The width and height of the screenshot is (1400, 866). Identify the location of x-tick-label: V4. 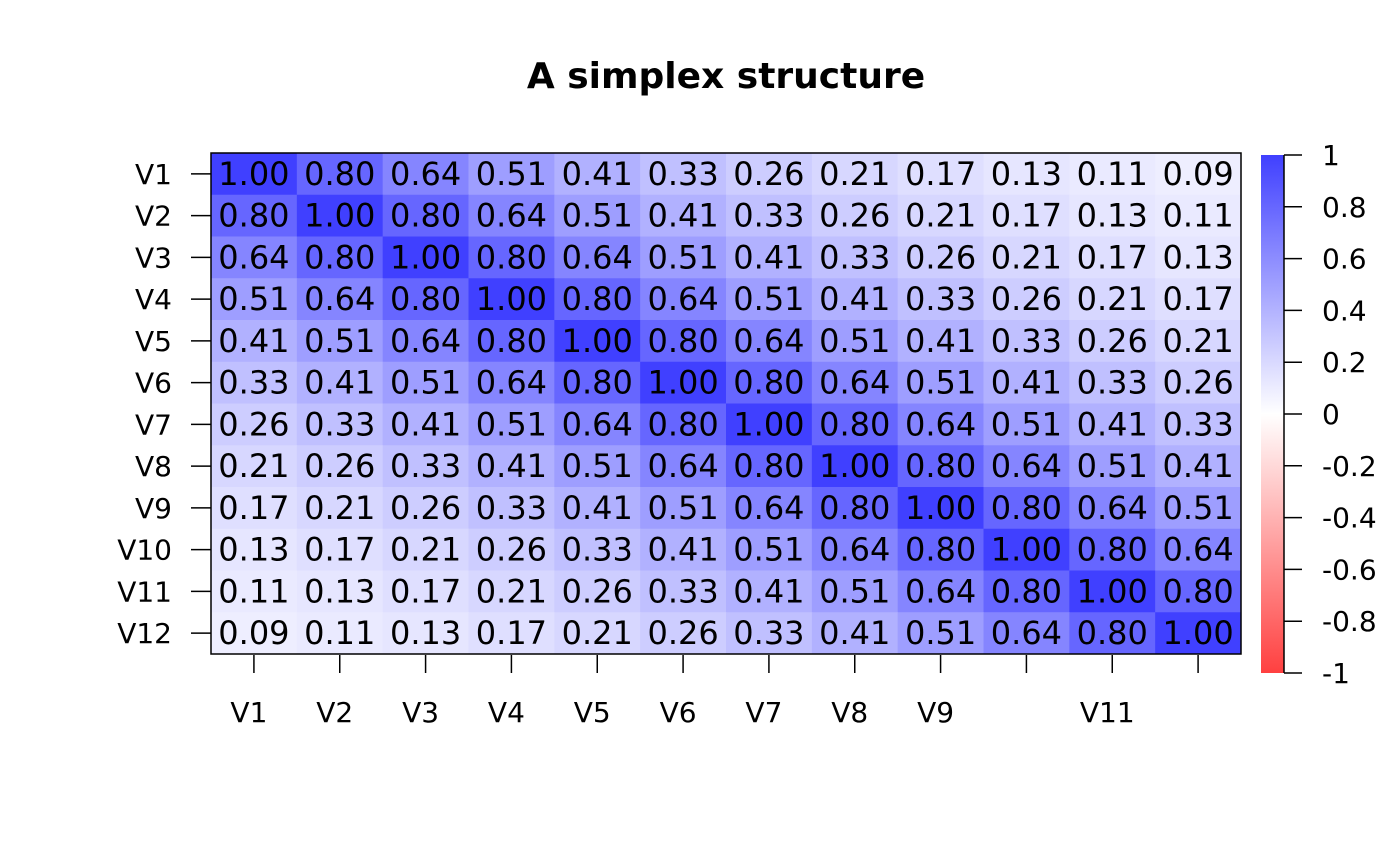
(506, 712).